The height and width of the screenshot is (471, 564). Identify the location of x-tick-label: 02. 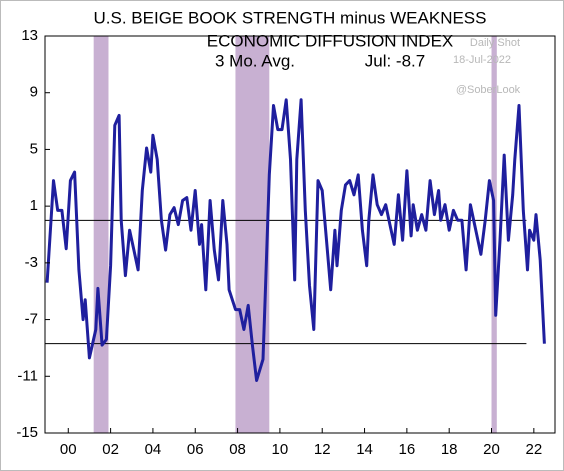
(110, 449).